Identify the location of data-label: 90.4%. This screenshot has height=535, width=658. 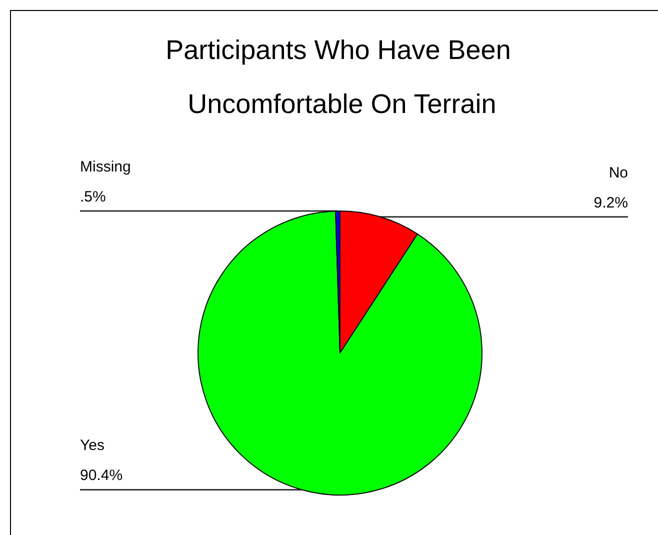
(101, 475).